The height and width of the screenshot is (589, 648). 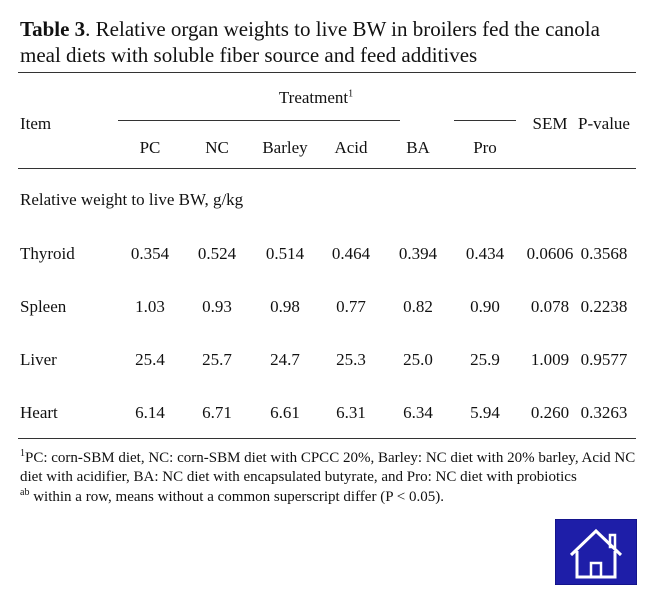 I want to click on cell: 0.434, so click(x=485, y=253).